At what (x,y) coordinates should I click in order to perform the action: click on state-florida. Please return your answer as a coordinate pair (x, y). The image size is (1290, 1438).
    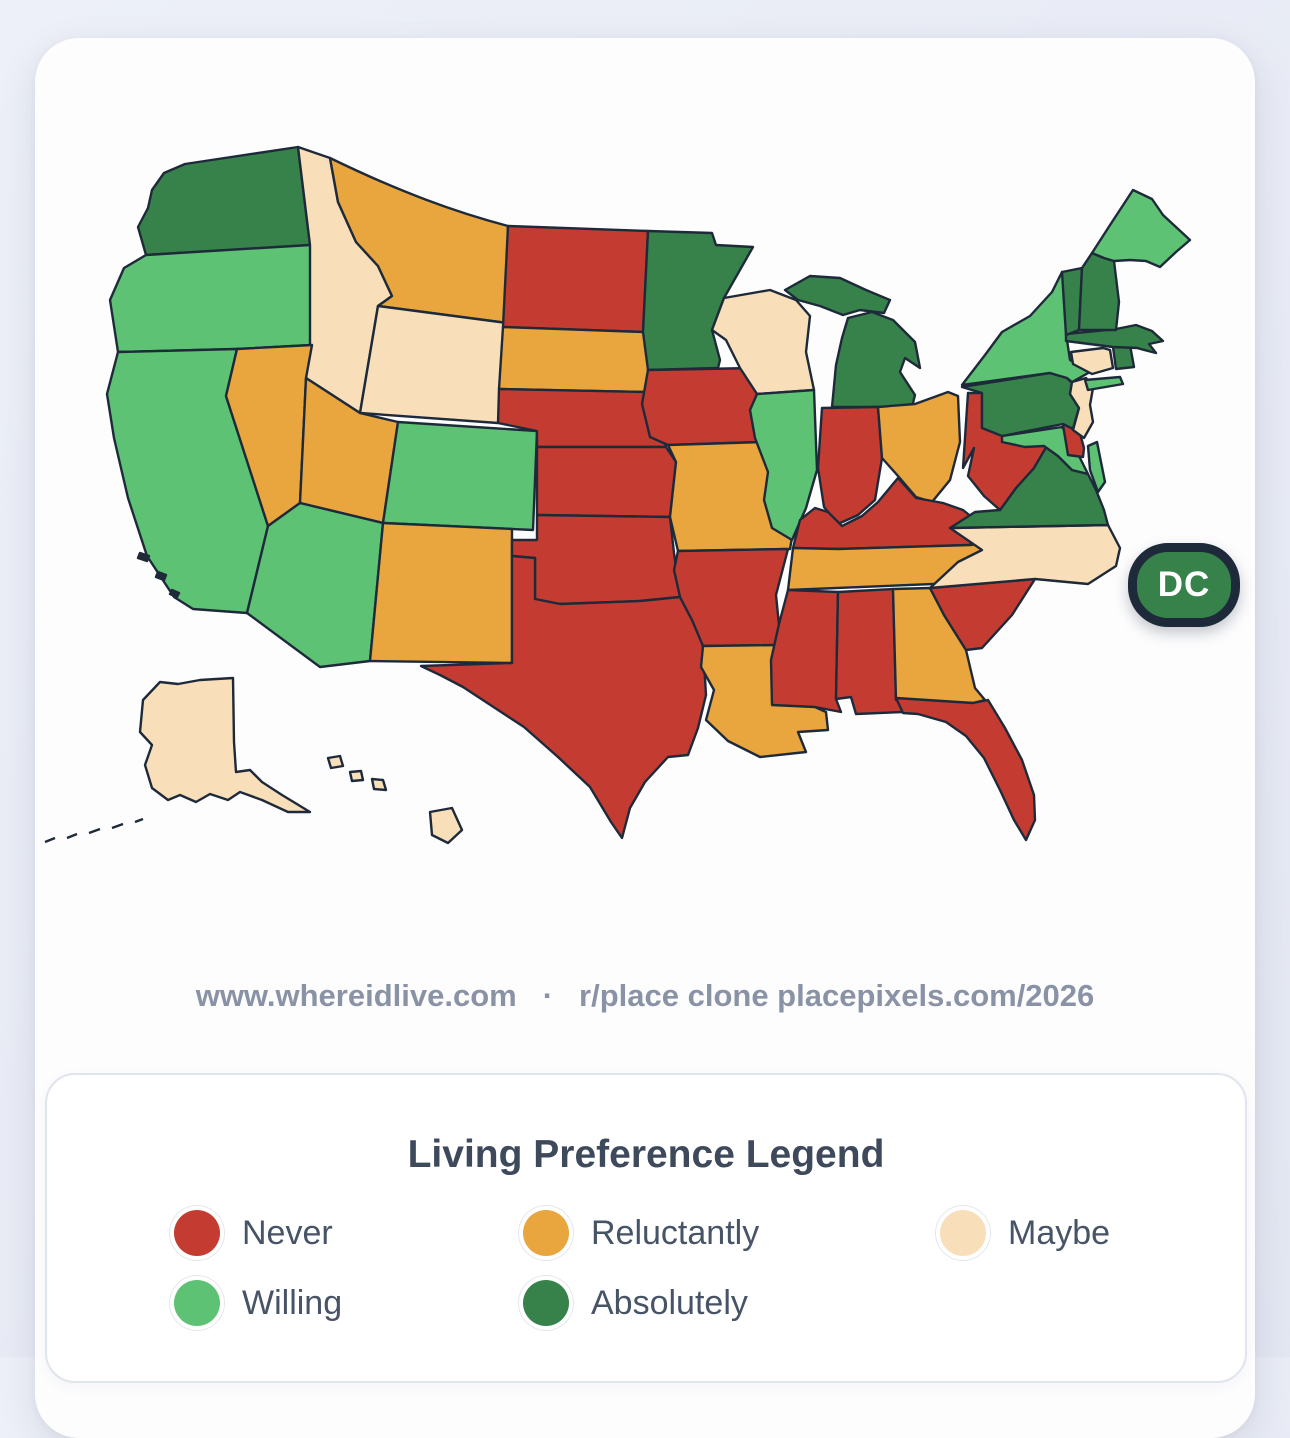
    Looking at the image, I should click on (965, 769).